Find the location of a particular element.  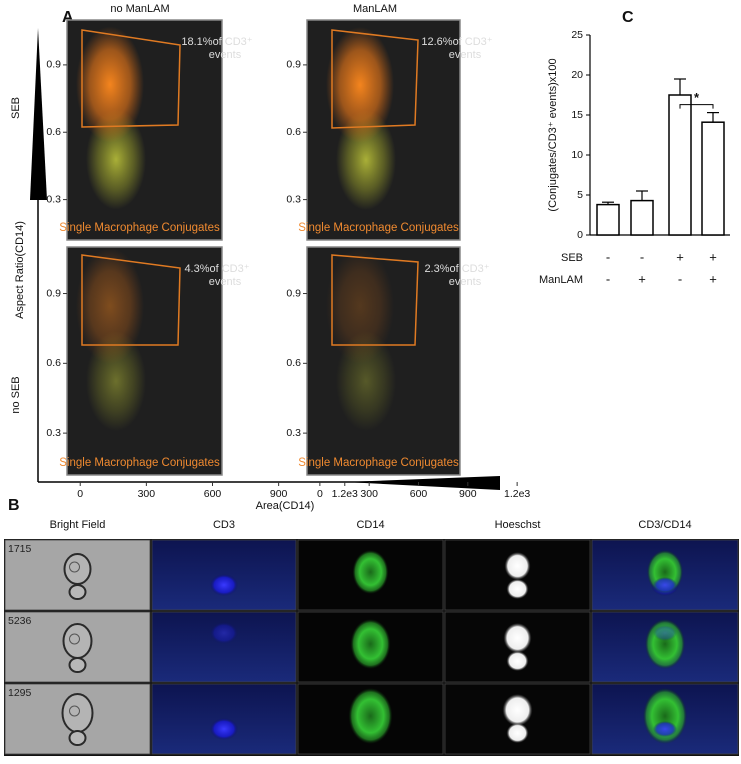

gate-percentage: 4.3%of CD3⁺ is located at coordinates (216, 269).